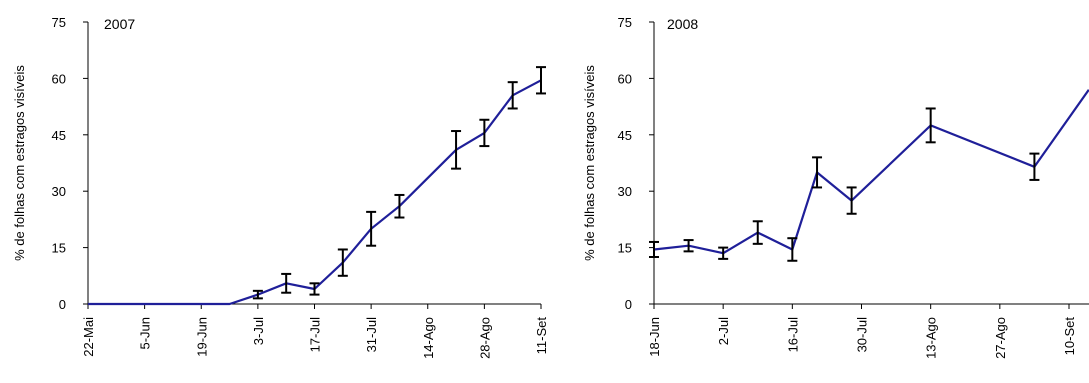 The image size is (1089, 383). I want to click on x-tick-label: 27-Ago, so click(1000, 338).